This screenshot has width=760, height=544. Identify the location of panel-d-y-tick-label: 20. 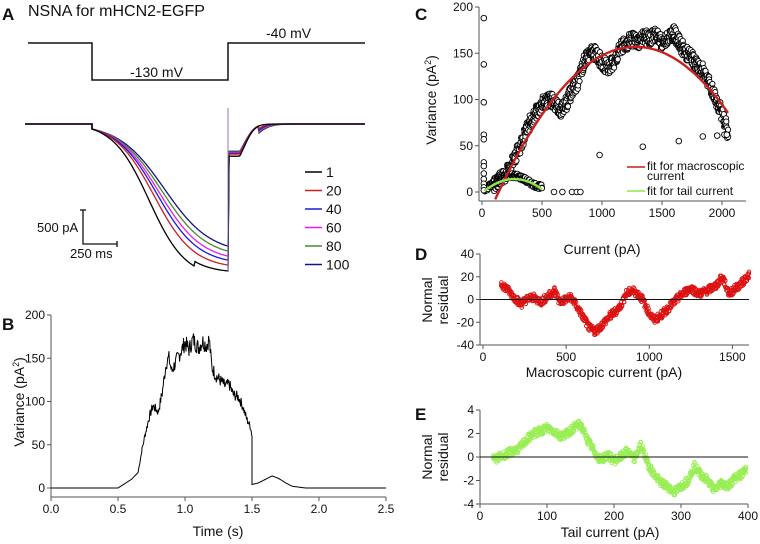
(468, 277).